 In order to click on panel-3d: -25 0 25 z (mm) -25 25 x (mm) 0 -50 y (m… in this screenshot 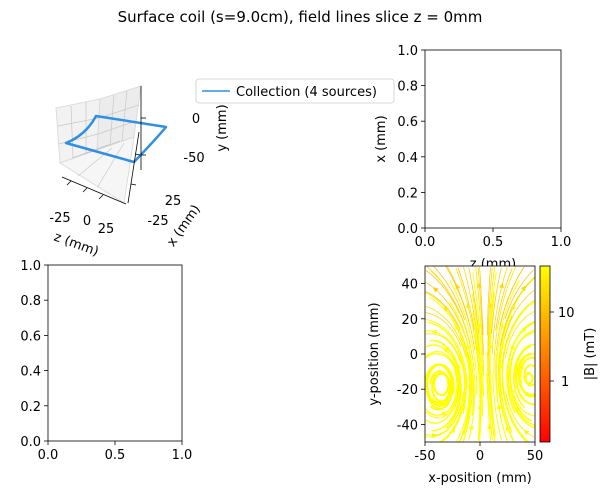, I will do `click(139, 172)`.